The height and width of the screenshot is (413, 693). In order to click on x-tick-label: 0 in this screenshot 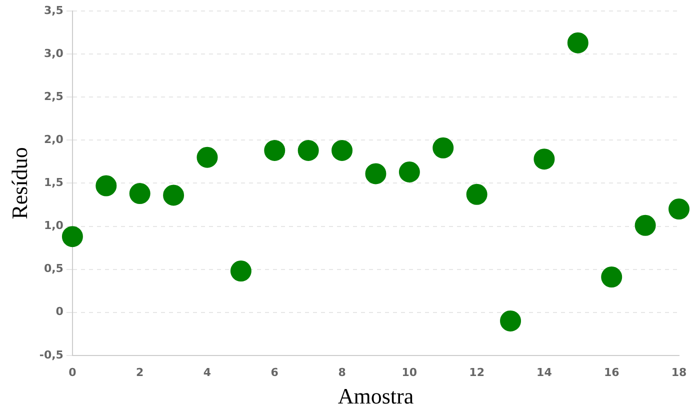, I will do `click(72, 372)`.